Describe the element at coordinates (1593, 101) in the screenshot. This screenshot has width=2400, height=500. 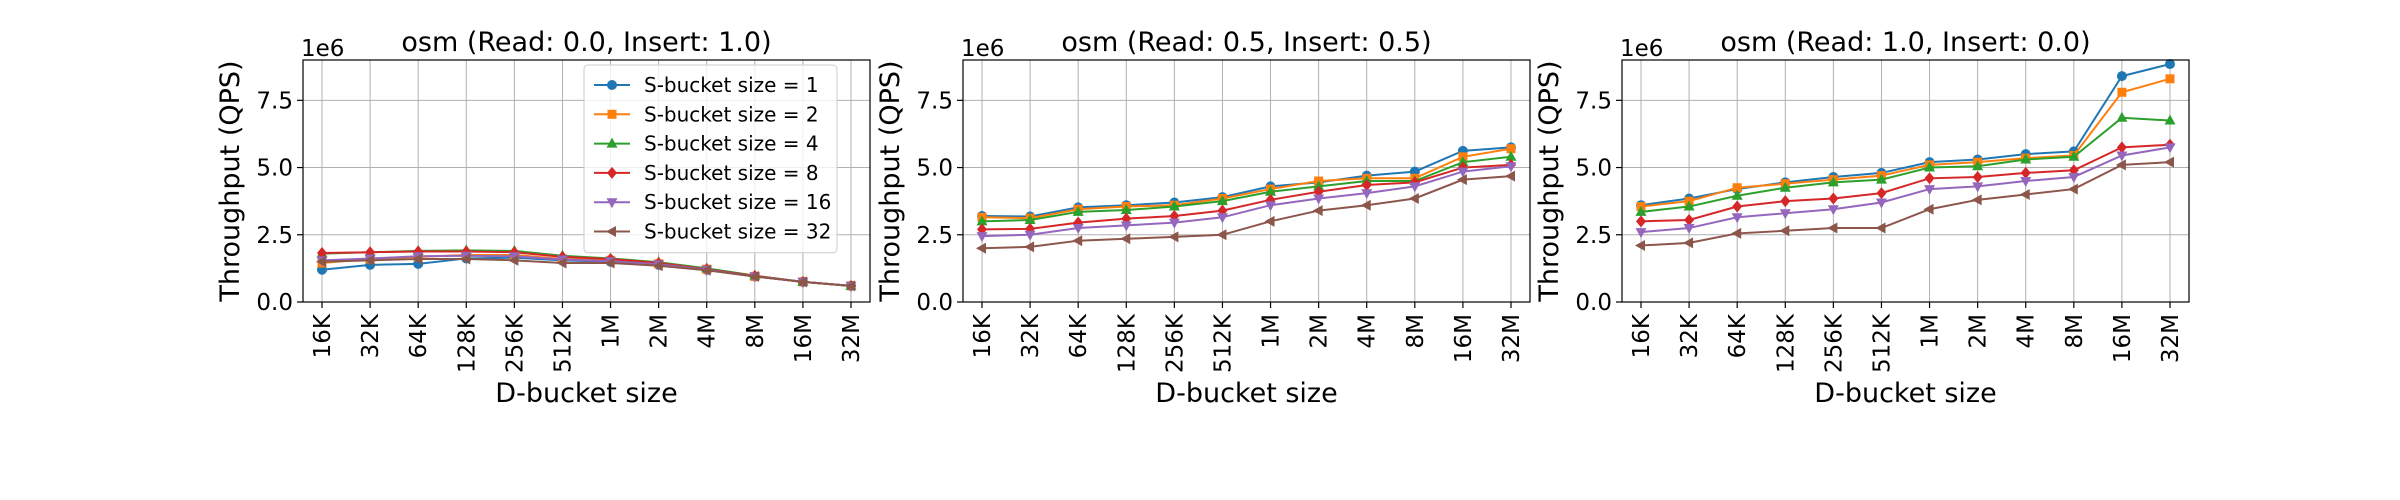
I see `y-tick-label: 7.5` at that location.